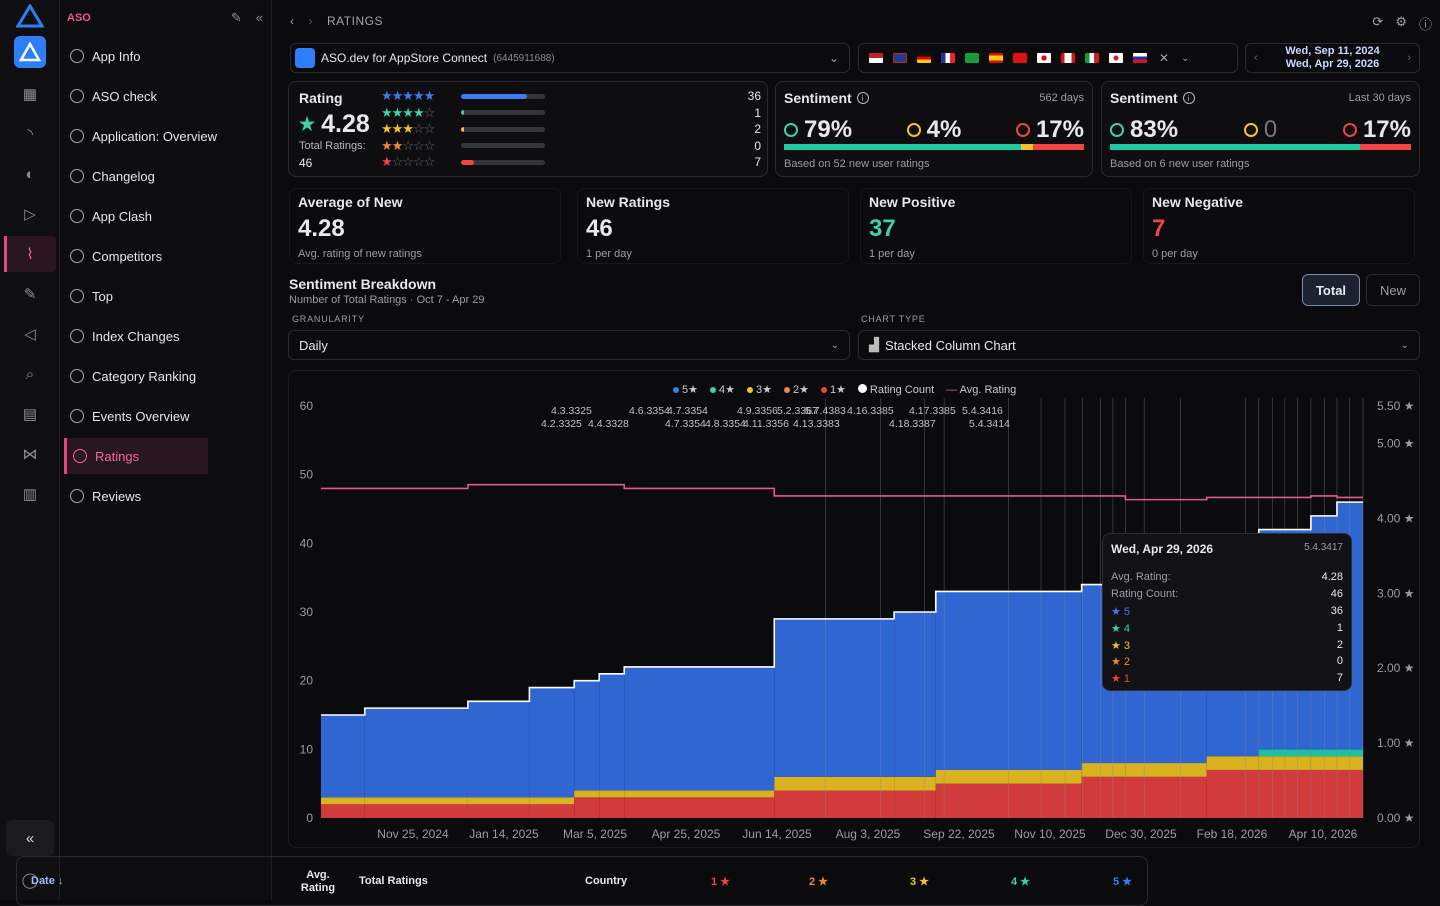 This screenshot has width=1440, height=906. What do you see at coordinates (30, 134) in the screenshot?
I see `rss-icon: ◝` at bounding box center [30, 134].